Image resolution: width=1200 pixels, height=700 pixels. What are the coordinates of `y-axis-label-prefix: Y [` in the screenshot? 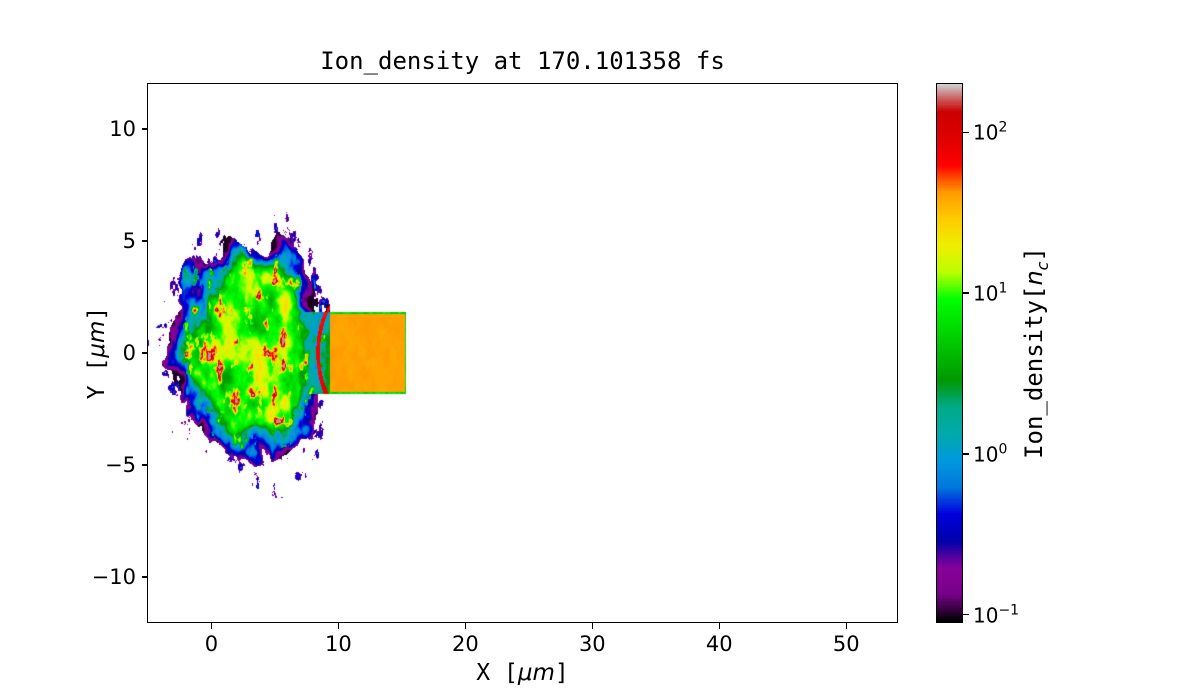 It's located at (97, 378).